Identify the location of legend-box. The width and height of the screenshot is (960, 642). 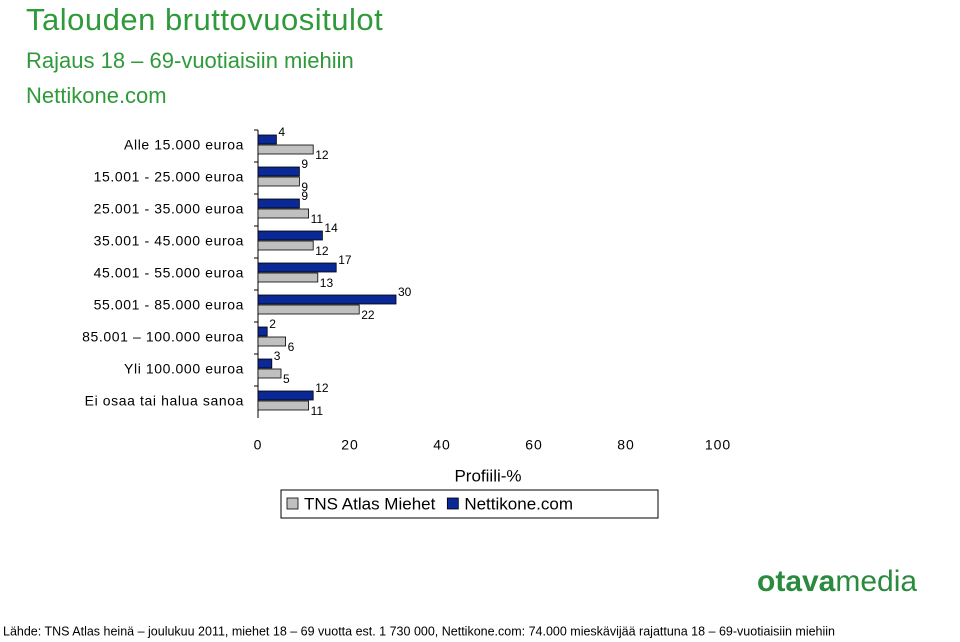
(469, 504).